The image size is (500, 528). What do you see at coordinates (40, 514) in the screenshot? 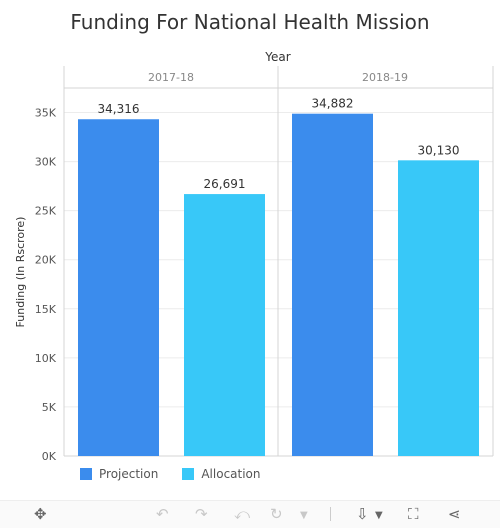
I see `move-icon: ✥` at bounding box center [40, 514].